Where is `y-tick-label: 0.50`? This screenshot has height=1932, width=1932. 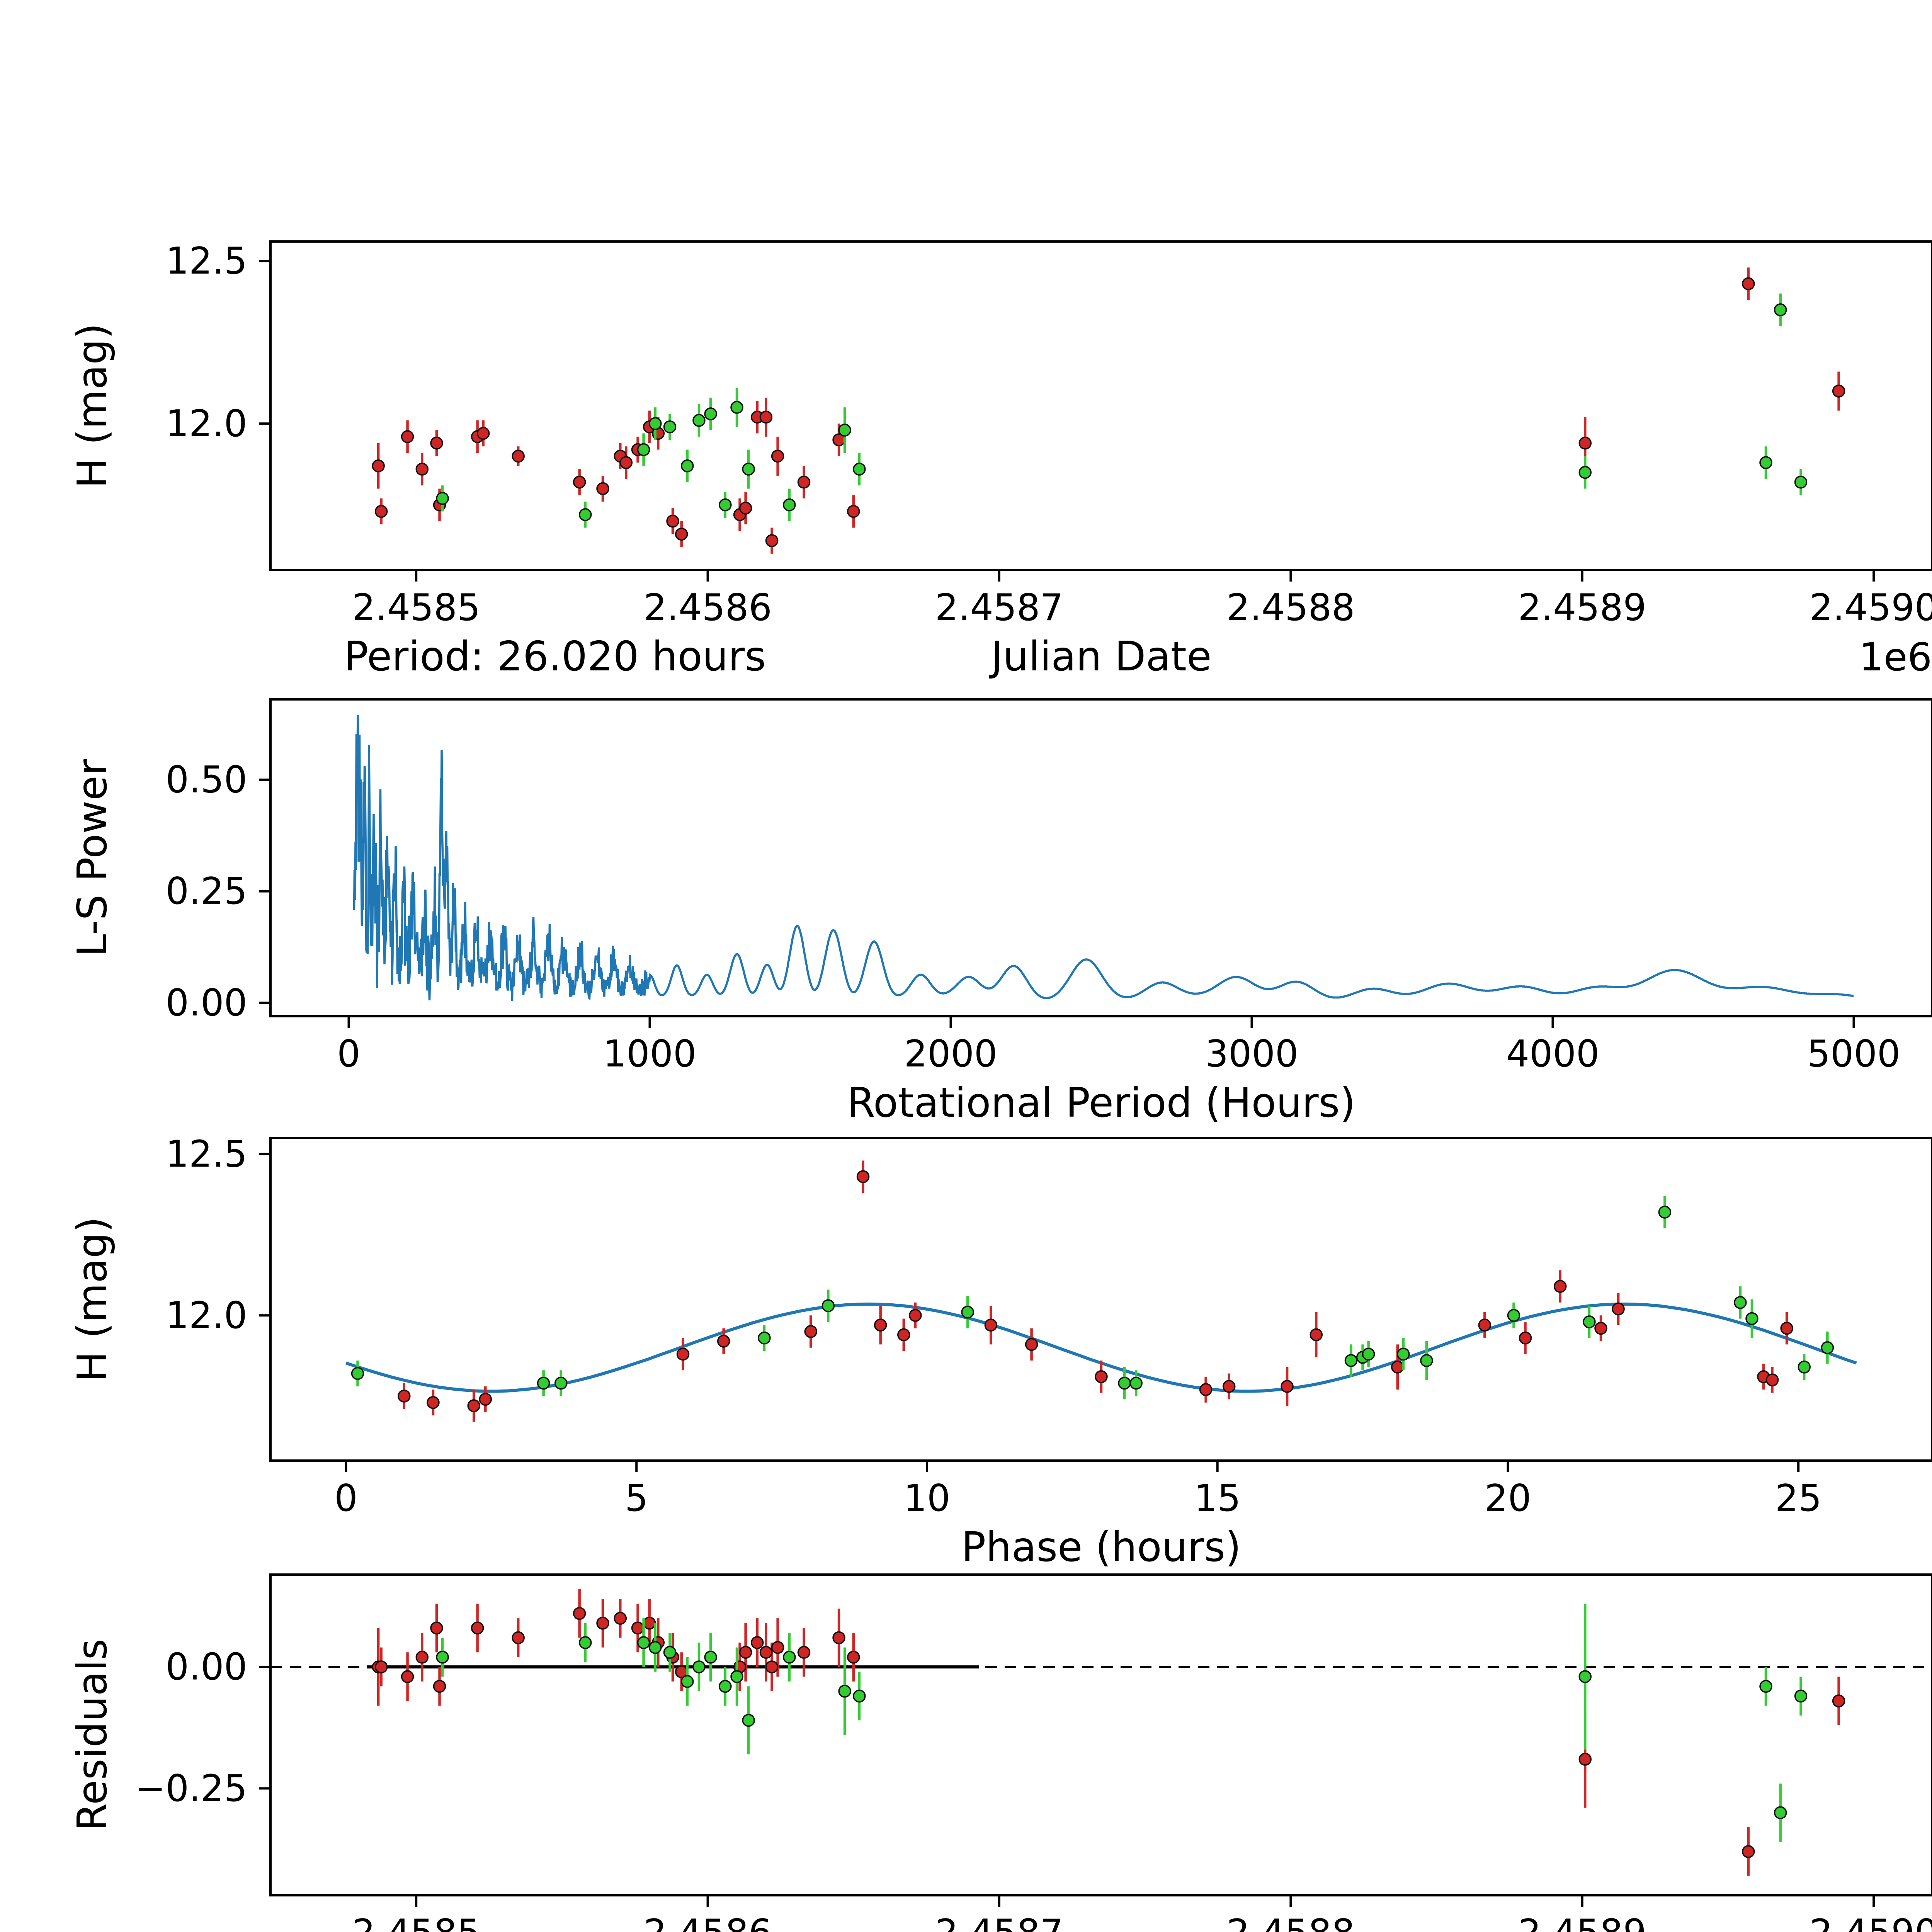 y-tick-label: 0.50 is located at coordinates (206, 780).